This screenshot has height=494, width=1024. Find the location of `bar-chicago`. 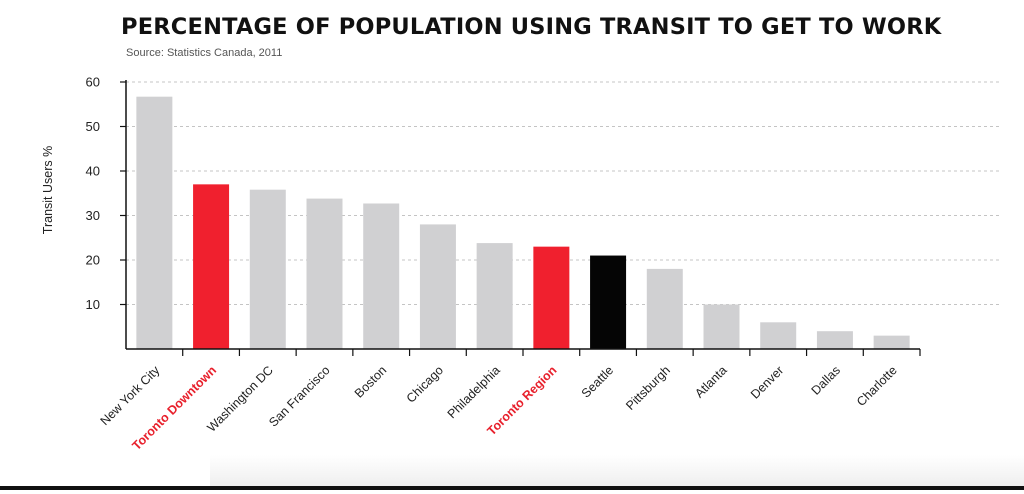

bar-chicago is located at coordinates (437, 286).